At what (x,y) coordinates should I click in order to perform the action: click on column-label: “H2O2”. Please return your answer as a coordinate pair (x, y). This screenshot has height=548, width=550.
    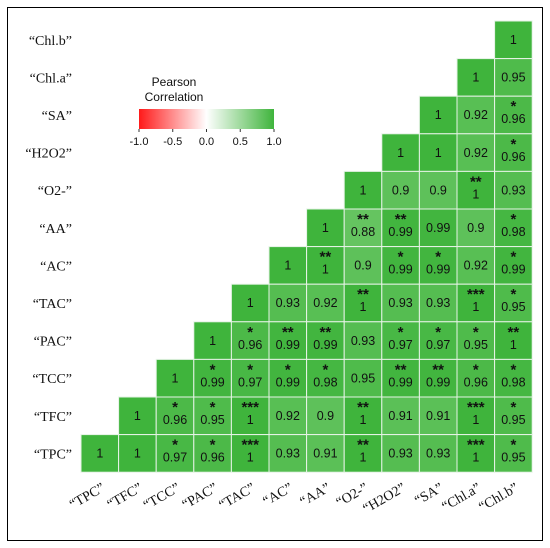
    Looking at the image, I should click on (385, 499).